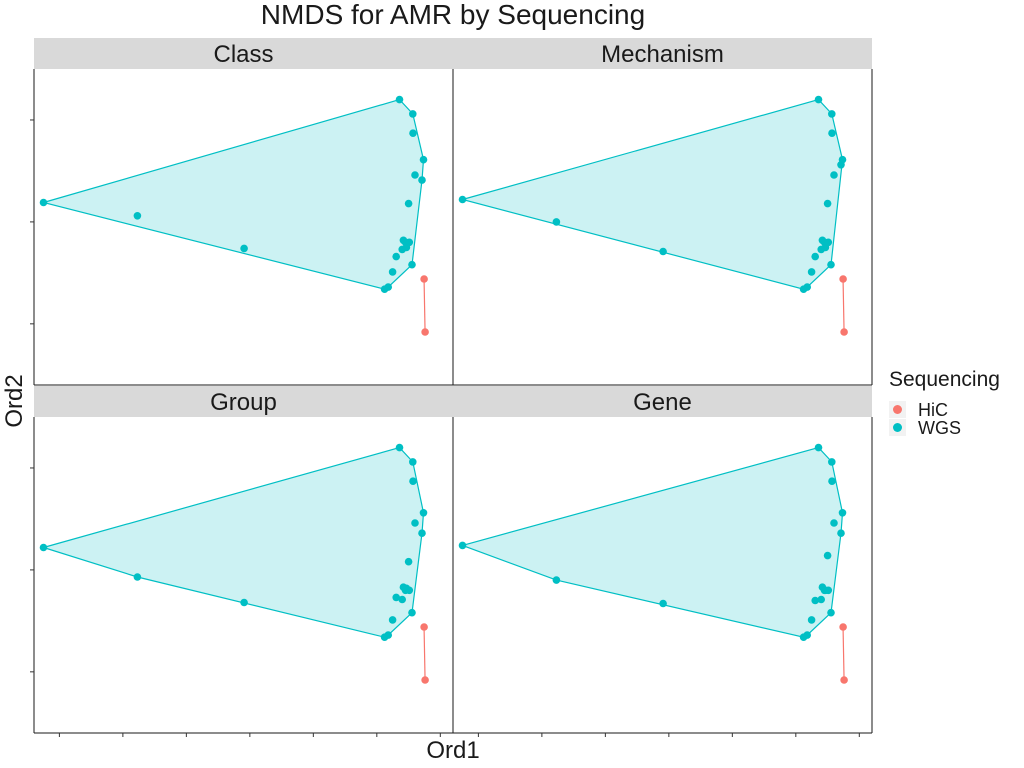 The height and width of the screenshot is (768, 1024). Describe the element at coordinates (939, 428) in the screenshot. I see `legend-label-wgs: WGS` at that location.